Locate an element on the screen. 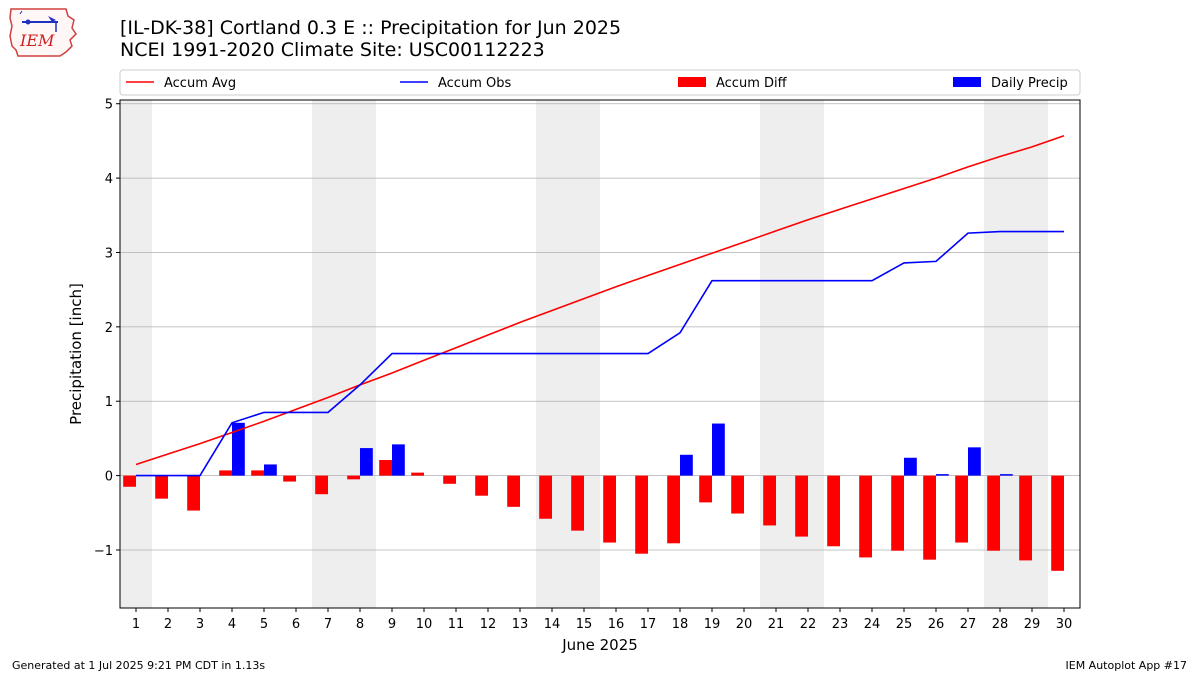 The height and width of the screenshot is (675, 1200). x-tick-label: 23 is located at coordinates (840, 624).